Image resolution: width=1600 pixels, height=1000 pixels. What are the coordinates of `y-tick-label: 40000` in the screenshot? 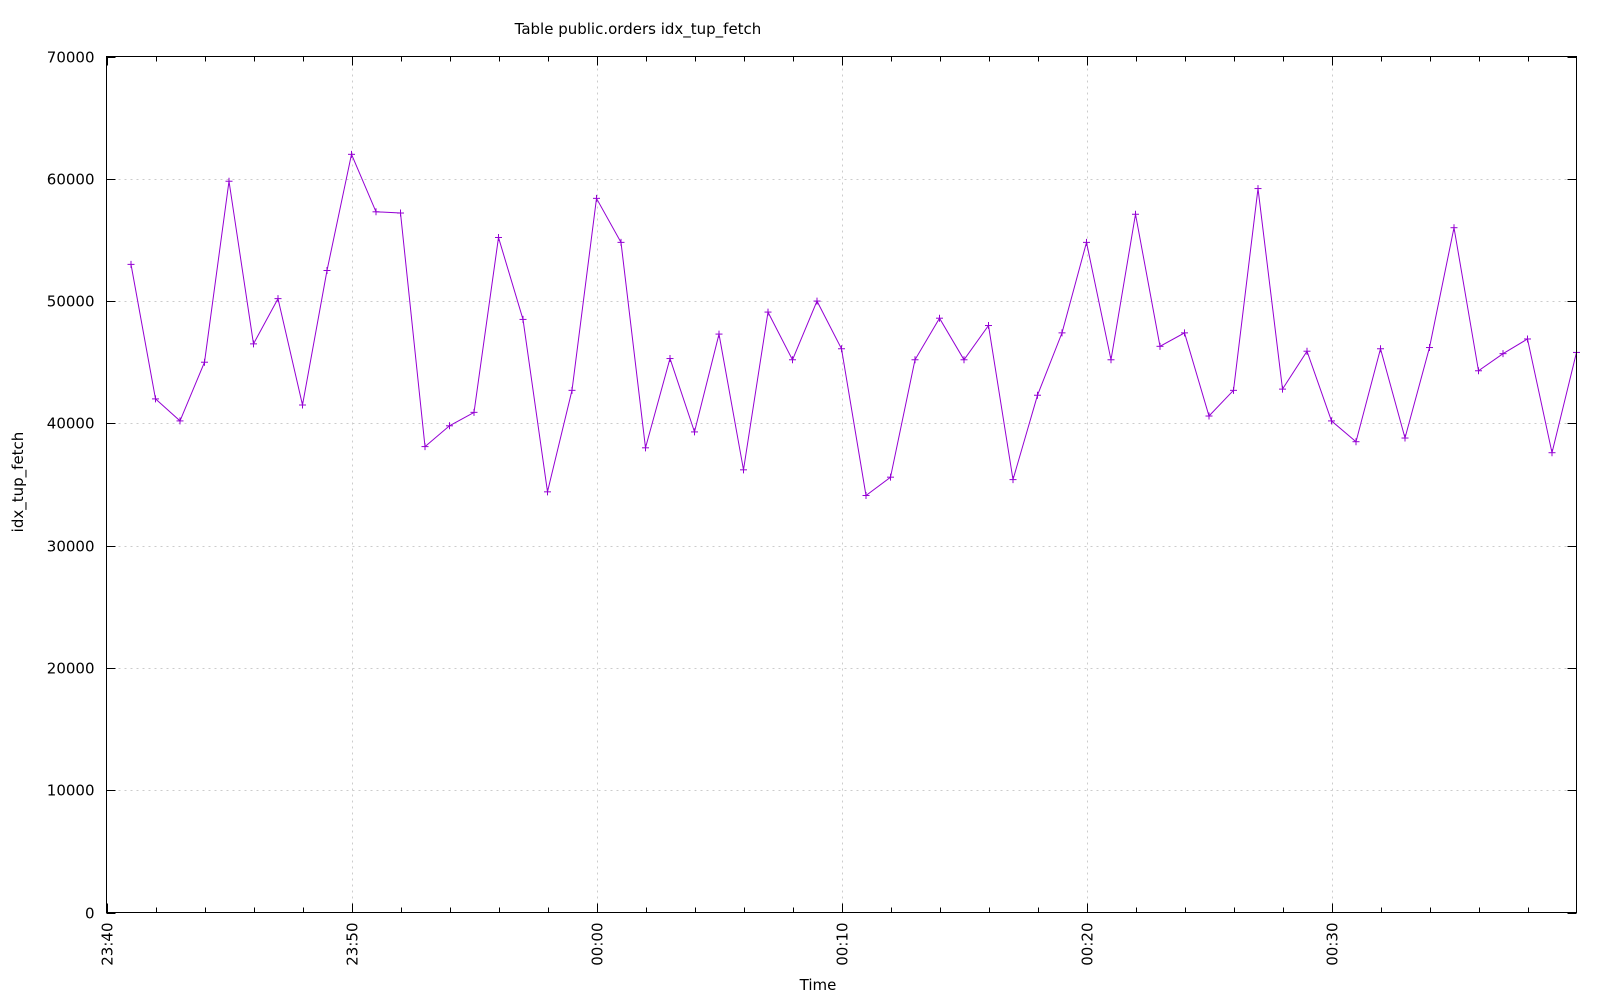 It's located at (71, 424).